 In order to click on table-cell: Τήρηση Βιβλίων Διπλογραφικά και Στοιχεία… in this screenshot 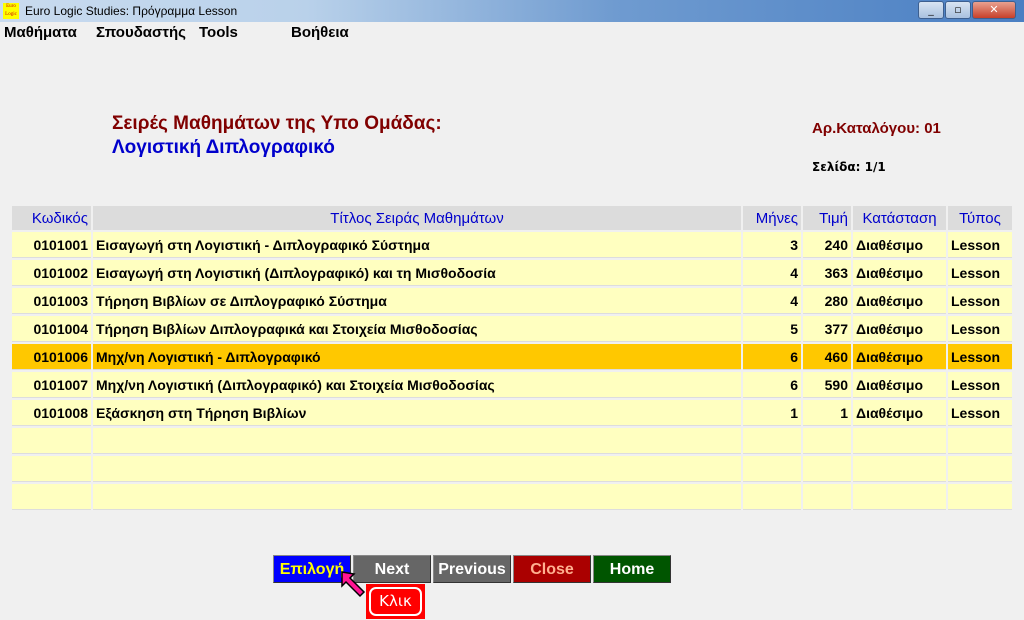, I will do `click(417, 329)`.